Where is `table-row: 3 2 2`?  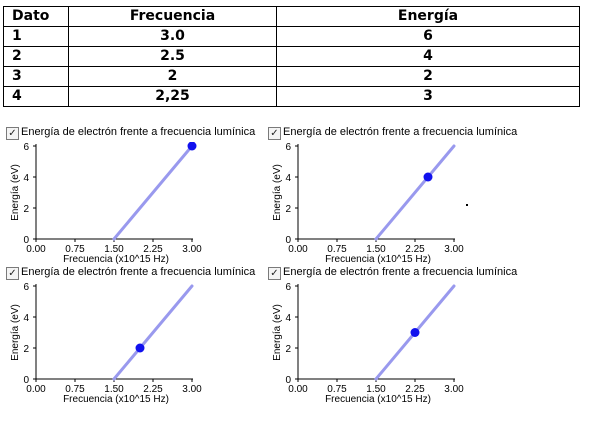
table-row: 3 2 2 is located at coordinates (291, 76).